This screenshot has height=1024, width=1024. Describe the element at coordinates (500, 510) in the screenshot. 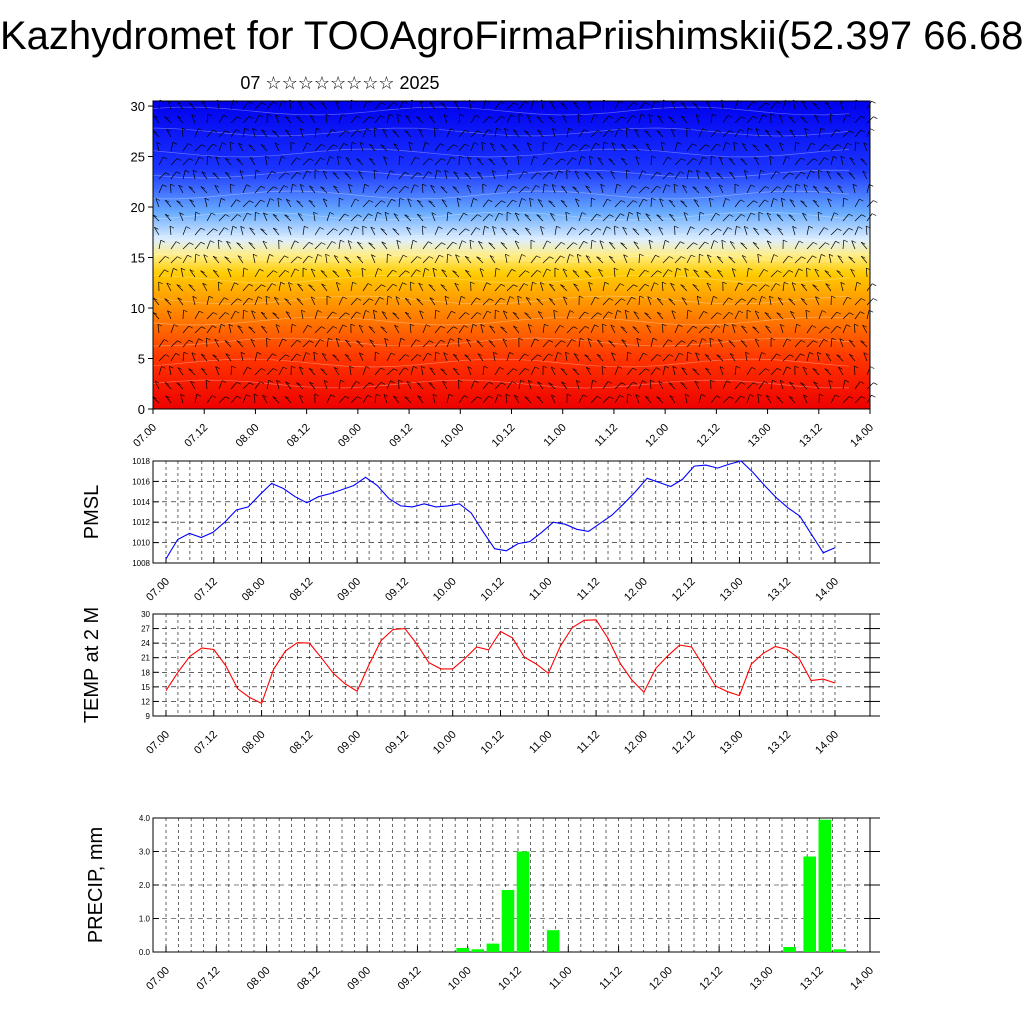

I see `pmsl-series-line` at that location.